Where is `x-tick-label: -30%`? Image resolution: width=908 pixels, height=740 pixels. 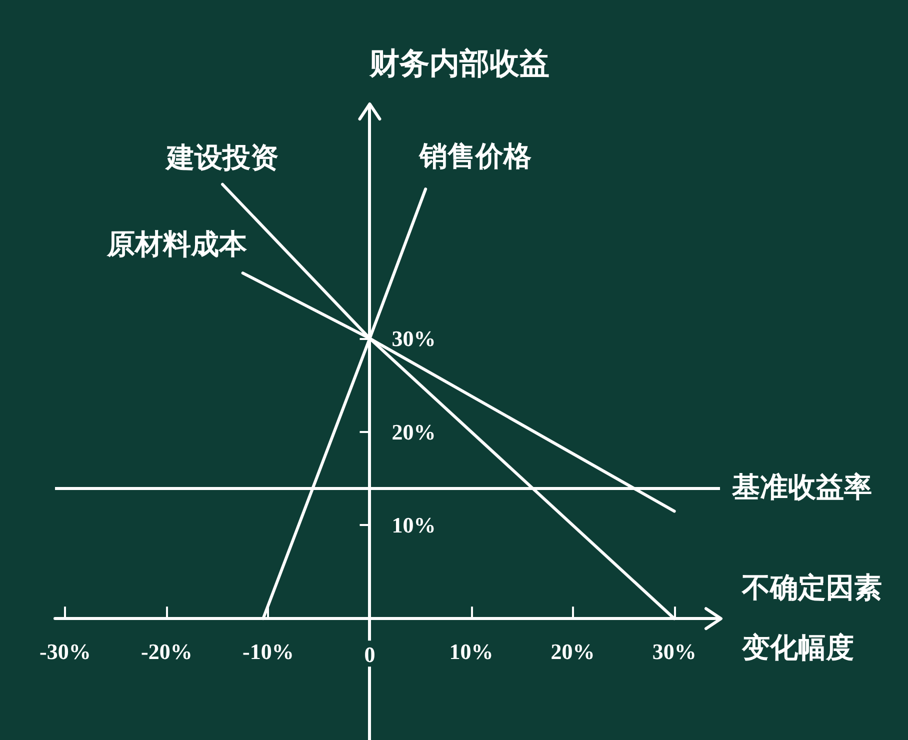
x-tick-label: -30% is located at coordinates (65, 651).